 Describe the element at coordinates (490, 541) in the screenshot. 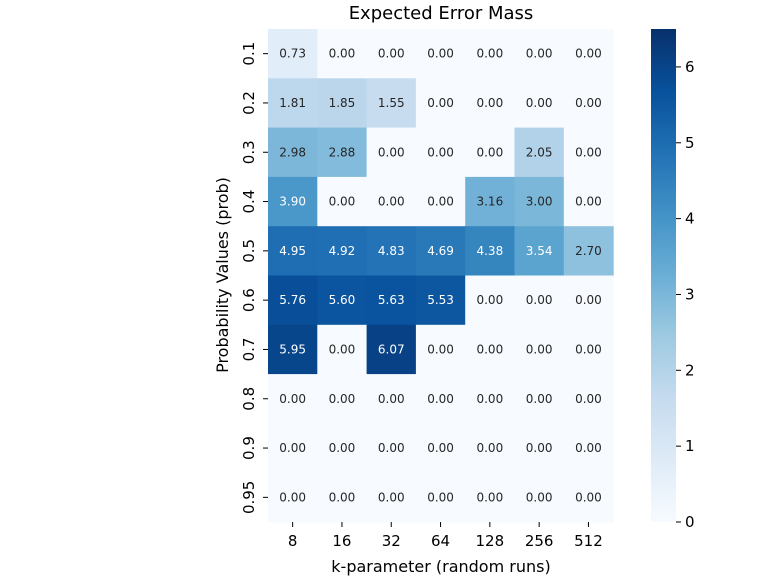

I see `x-tick-label: 128` at that location.